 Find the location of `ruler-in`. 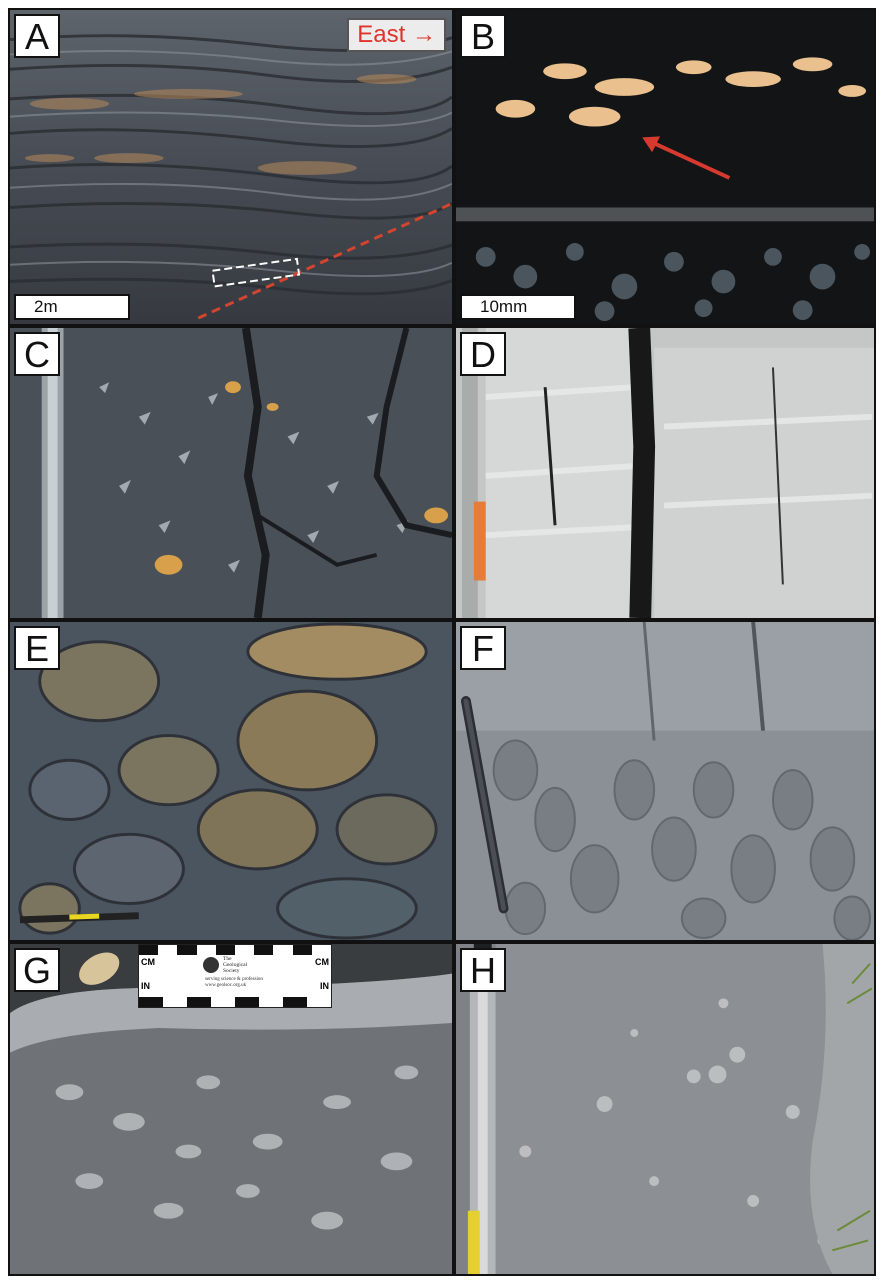

ruler-in is located at coordinates (235, 1002).